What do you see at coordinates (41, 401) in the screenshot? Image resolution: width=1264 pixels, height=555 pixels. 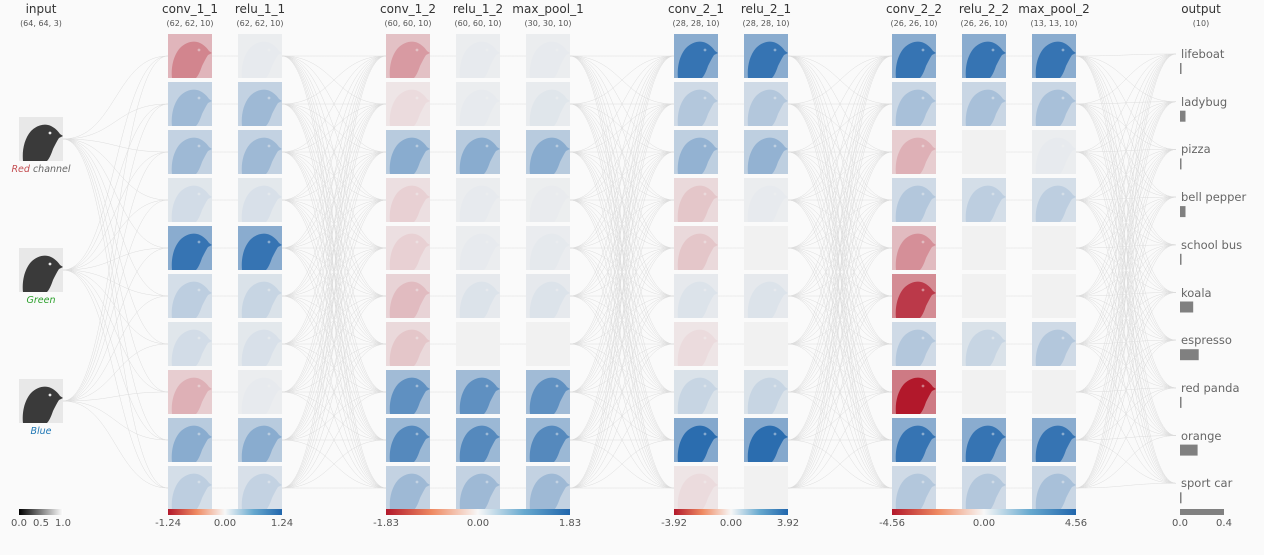 I see `input-image-blue` at bounding box center [41, 401].